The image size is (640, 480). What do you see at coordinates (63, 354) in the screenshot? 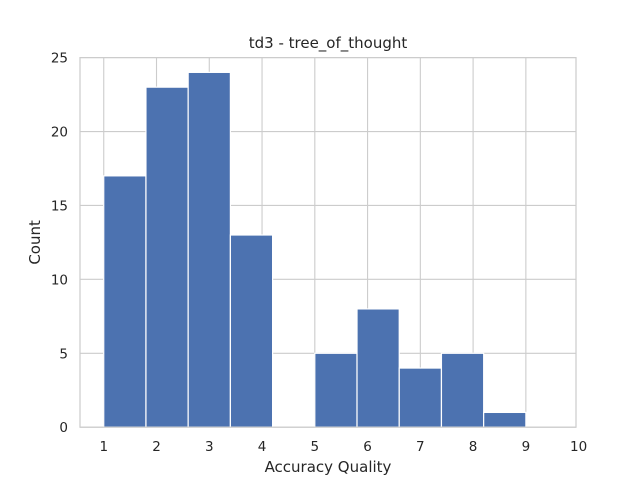
I see `y-tick-label: 5` at bounding box center [63, 354].